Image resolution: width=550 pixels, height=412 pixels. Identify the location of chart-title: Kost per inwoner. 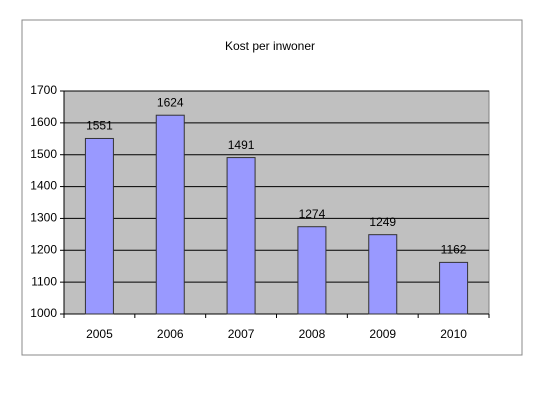
(270, 46).